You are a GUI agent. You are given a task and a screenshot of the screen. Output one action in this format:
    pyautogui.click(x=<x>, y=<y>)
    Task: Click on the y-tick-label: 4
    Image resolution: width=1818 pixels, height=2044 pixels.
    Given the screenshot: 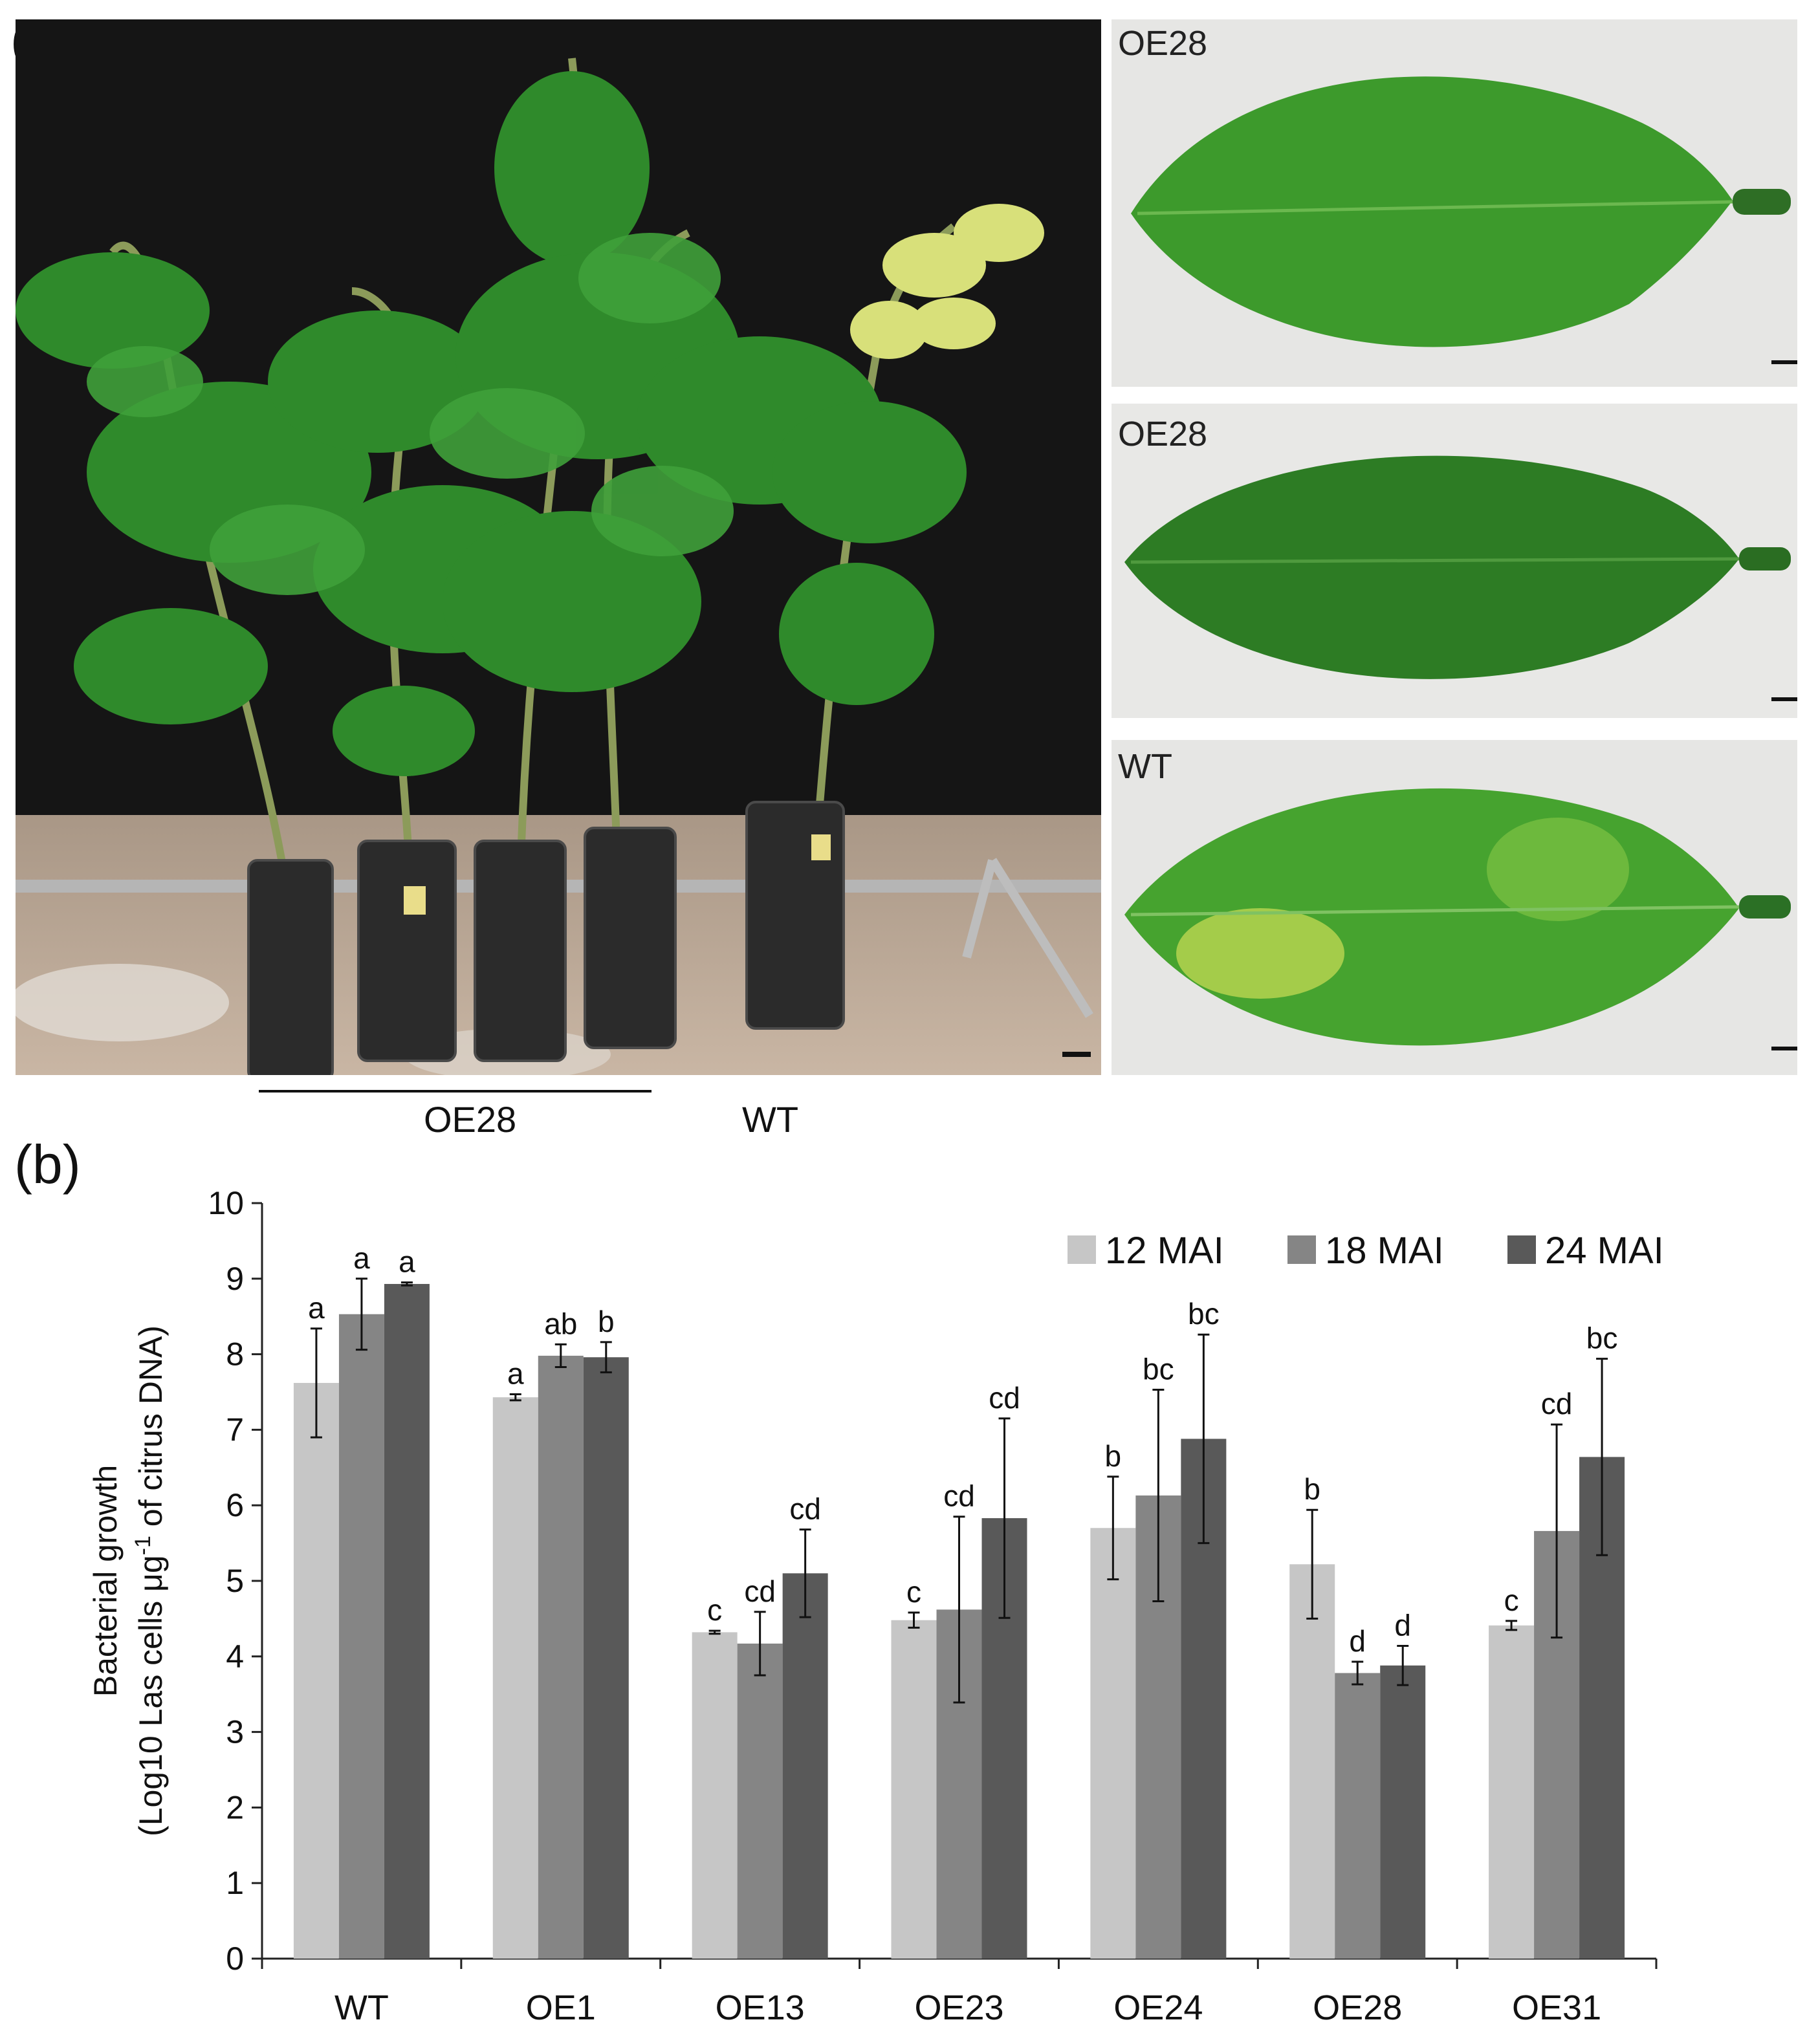 What is the action you would take?
    pyautogui.click(x=235, y=1656)
    